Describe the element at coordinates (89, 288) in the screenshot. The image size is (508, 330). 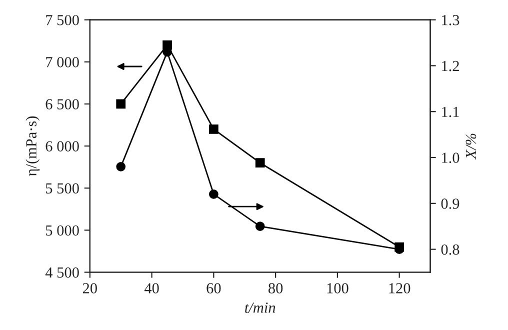
I see `x-tick-label: 20` at that location.